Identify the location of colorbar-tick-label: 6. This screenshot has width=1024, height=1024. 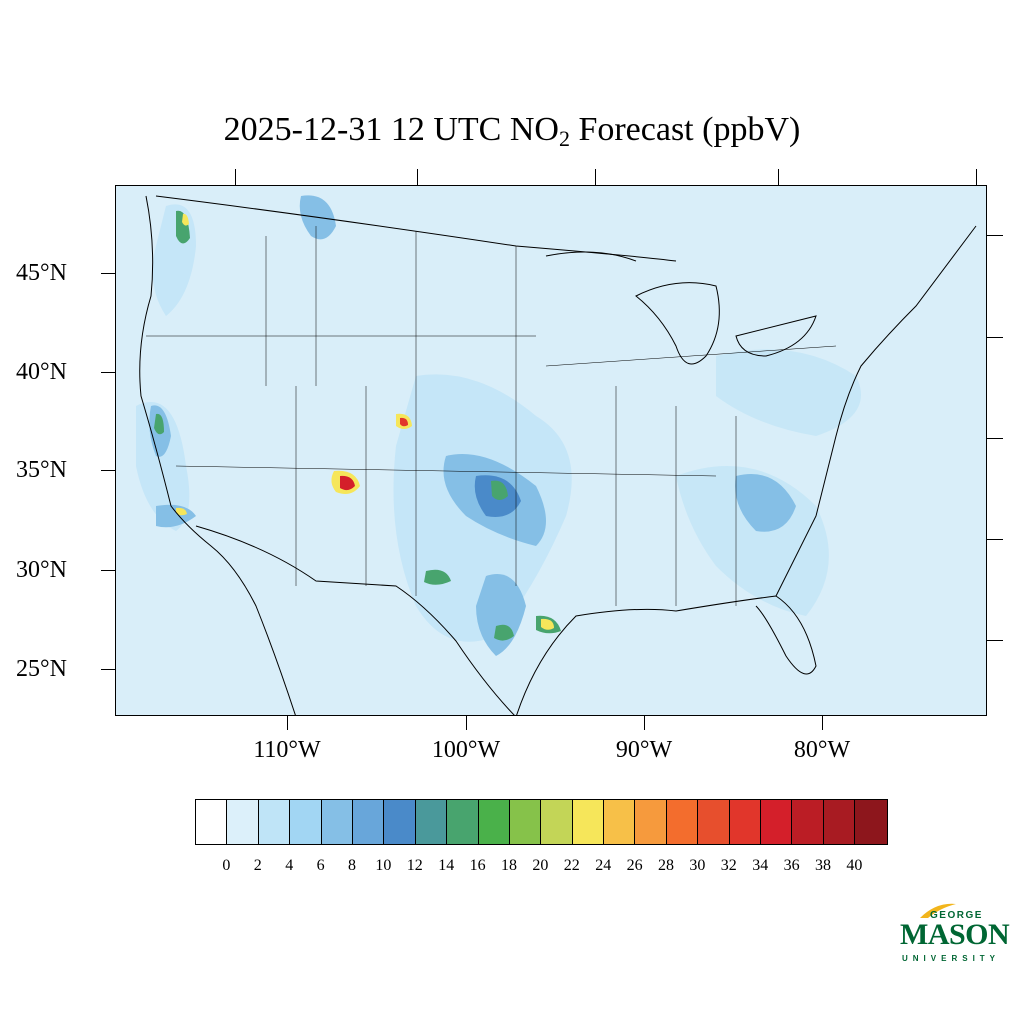
(320, 865).